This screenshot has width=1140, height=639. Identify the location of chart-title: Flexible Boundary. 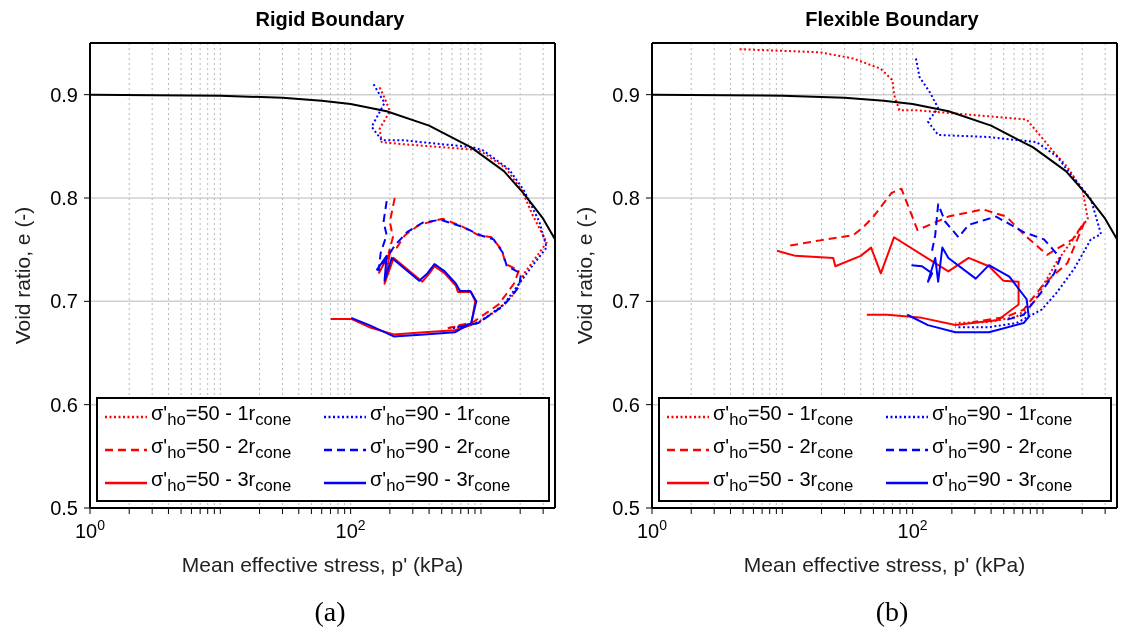
(892, 20).